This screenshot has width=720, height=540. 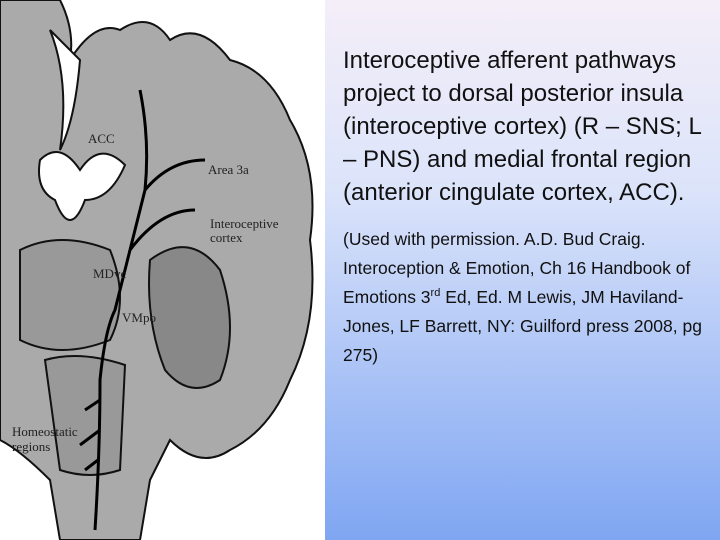 I want to click on label: regions, so click(x=31, y=446).